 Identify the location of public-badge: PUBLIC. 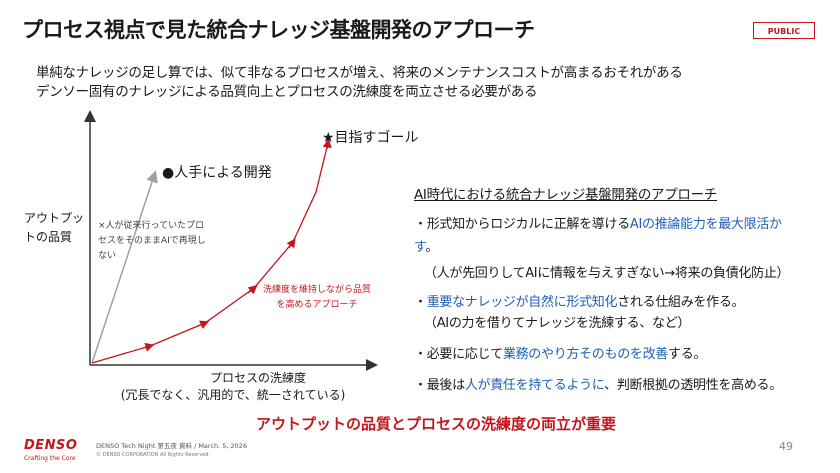
(784, 30).